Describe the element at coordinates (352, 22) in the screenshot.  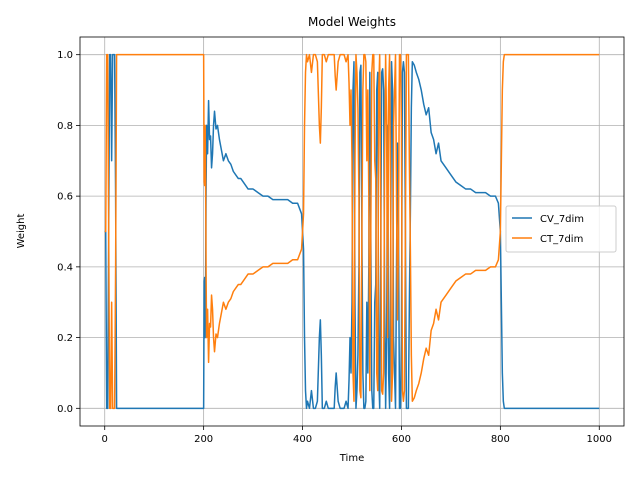
I see `chart-title: Model Weights` at that location.